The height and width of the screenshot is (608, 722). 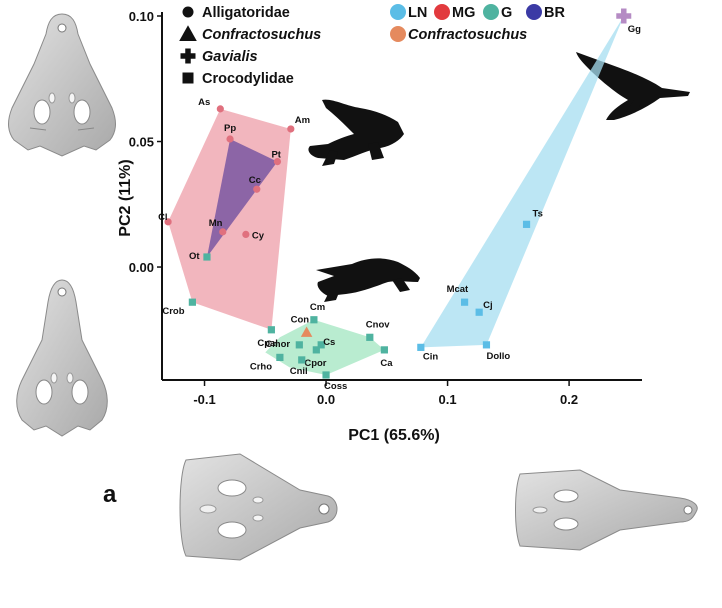 What do you see at coordinates (488, 305) in the screenshot?
I see `point-label-cj: Cj` at bounding box center [488, 305].